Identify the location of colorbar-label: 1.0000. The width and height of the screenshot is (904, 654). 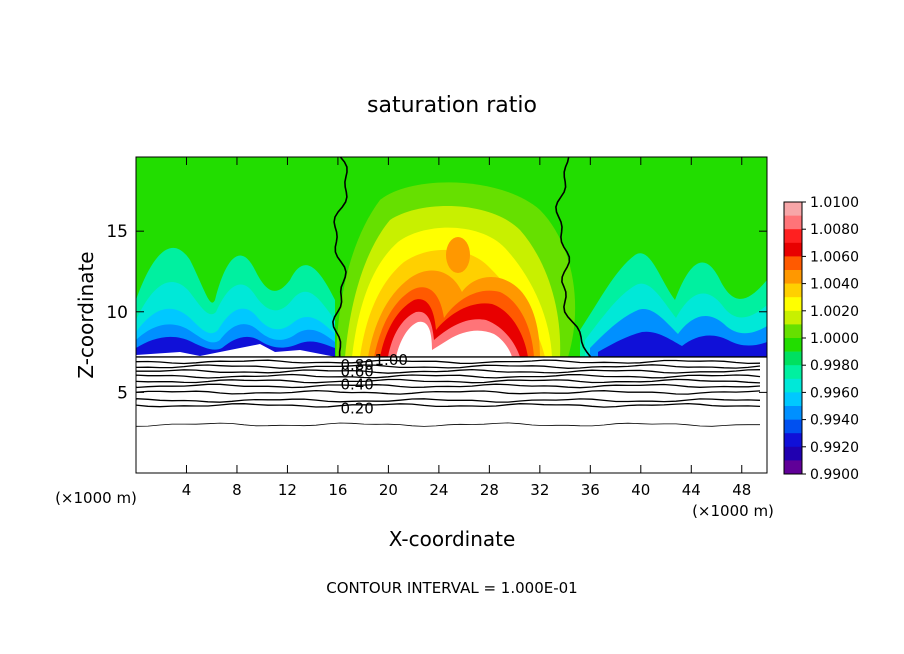
(834, 339).